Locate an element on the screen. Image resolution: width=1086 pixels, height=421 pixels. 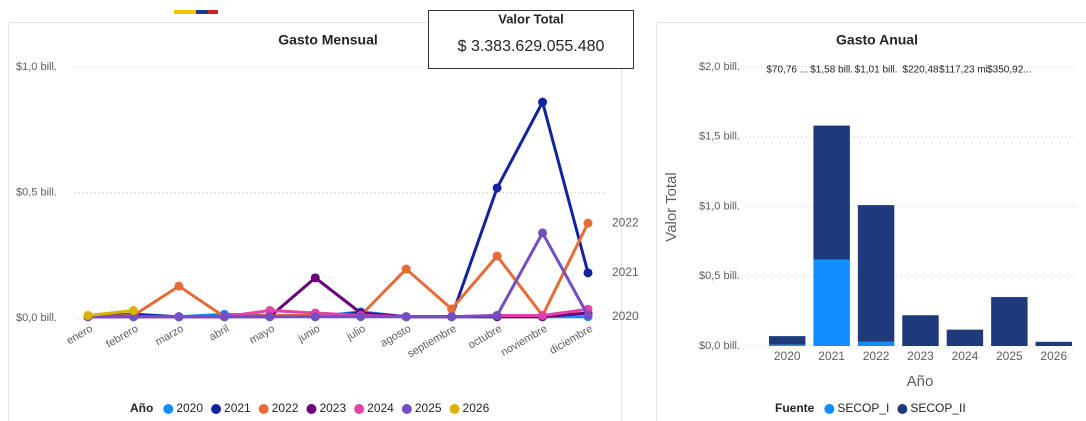
x-tick-label: 2025 is located at coordinates (1009, 356).